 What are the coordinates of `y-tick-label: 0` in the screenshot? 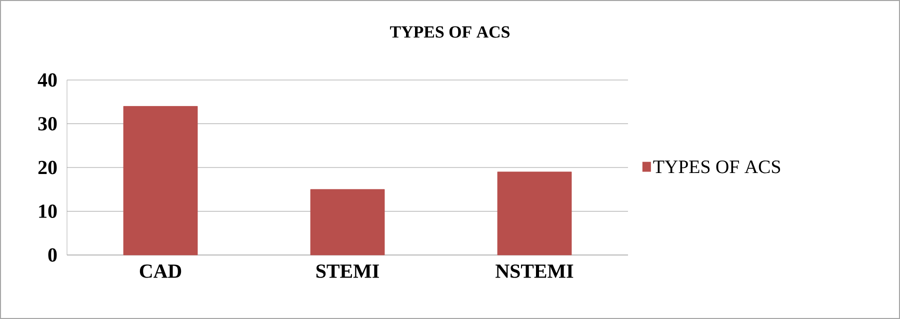 It's located at (52, 255).